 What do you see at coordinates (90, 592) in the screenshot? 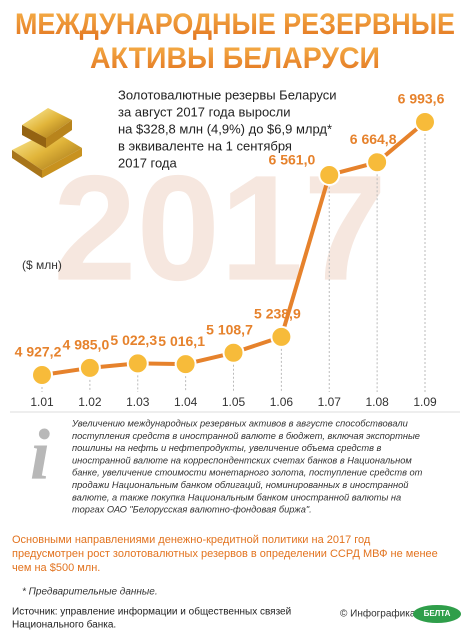
I see `footnote: * Предварительные данные.` at bounding box center [90, 592].